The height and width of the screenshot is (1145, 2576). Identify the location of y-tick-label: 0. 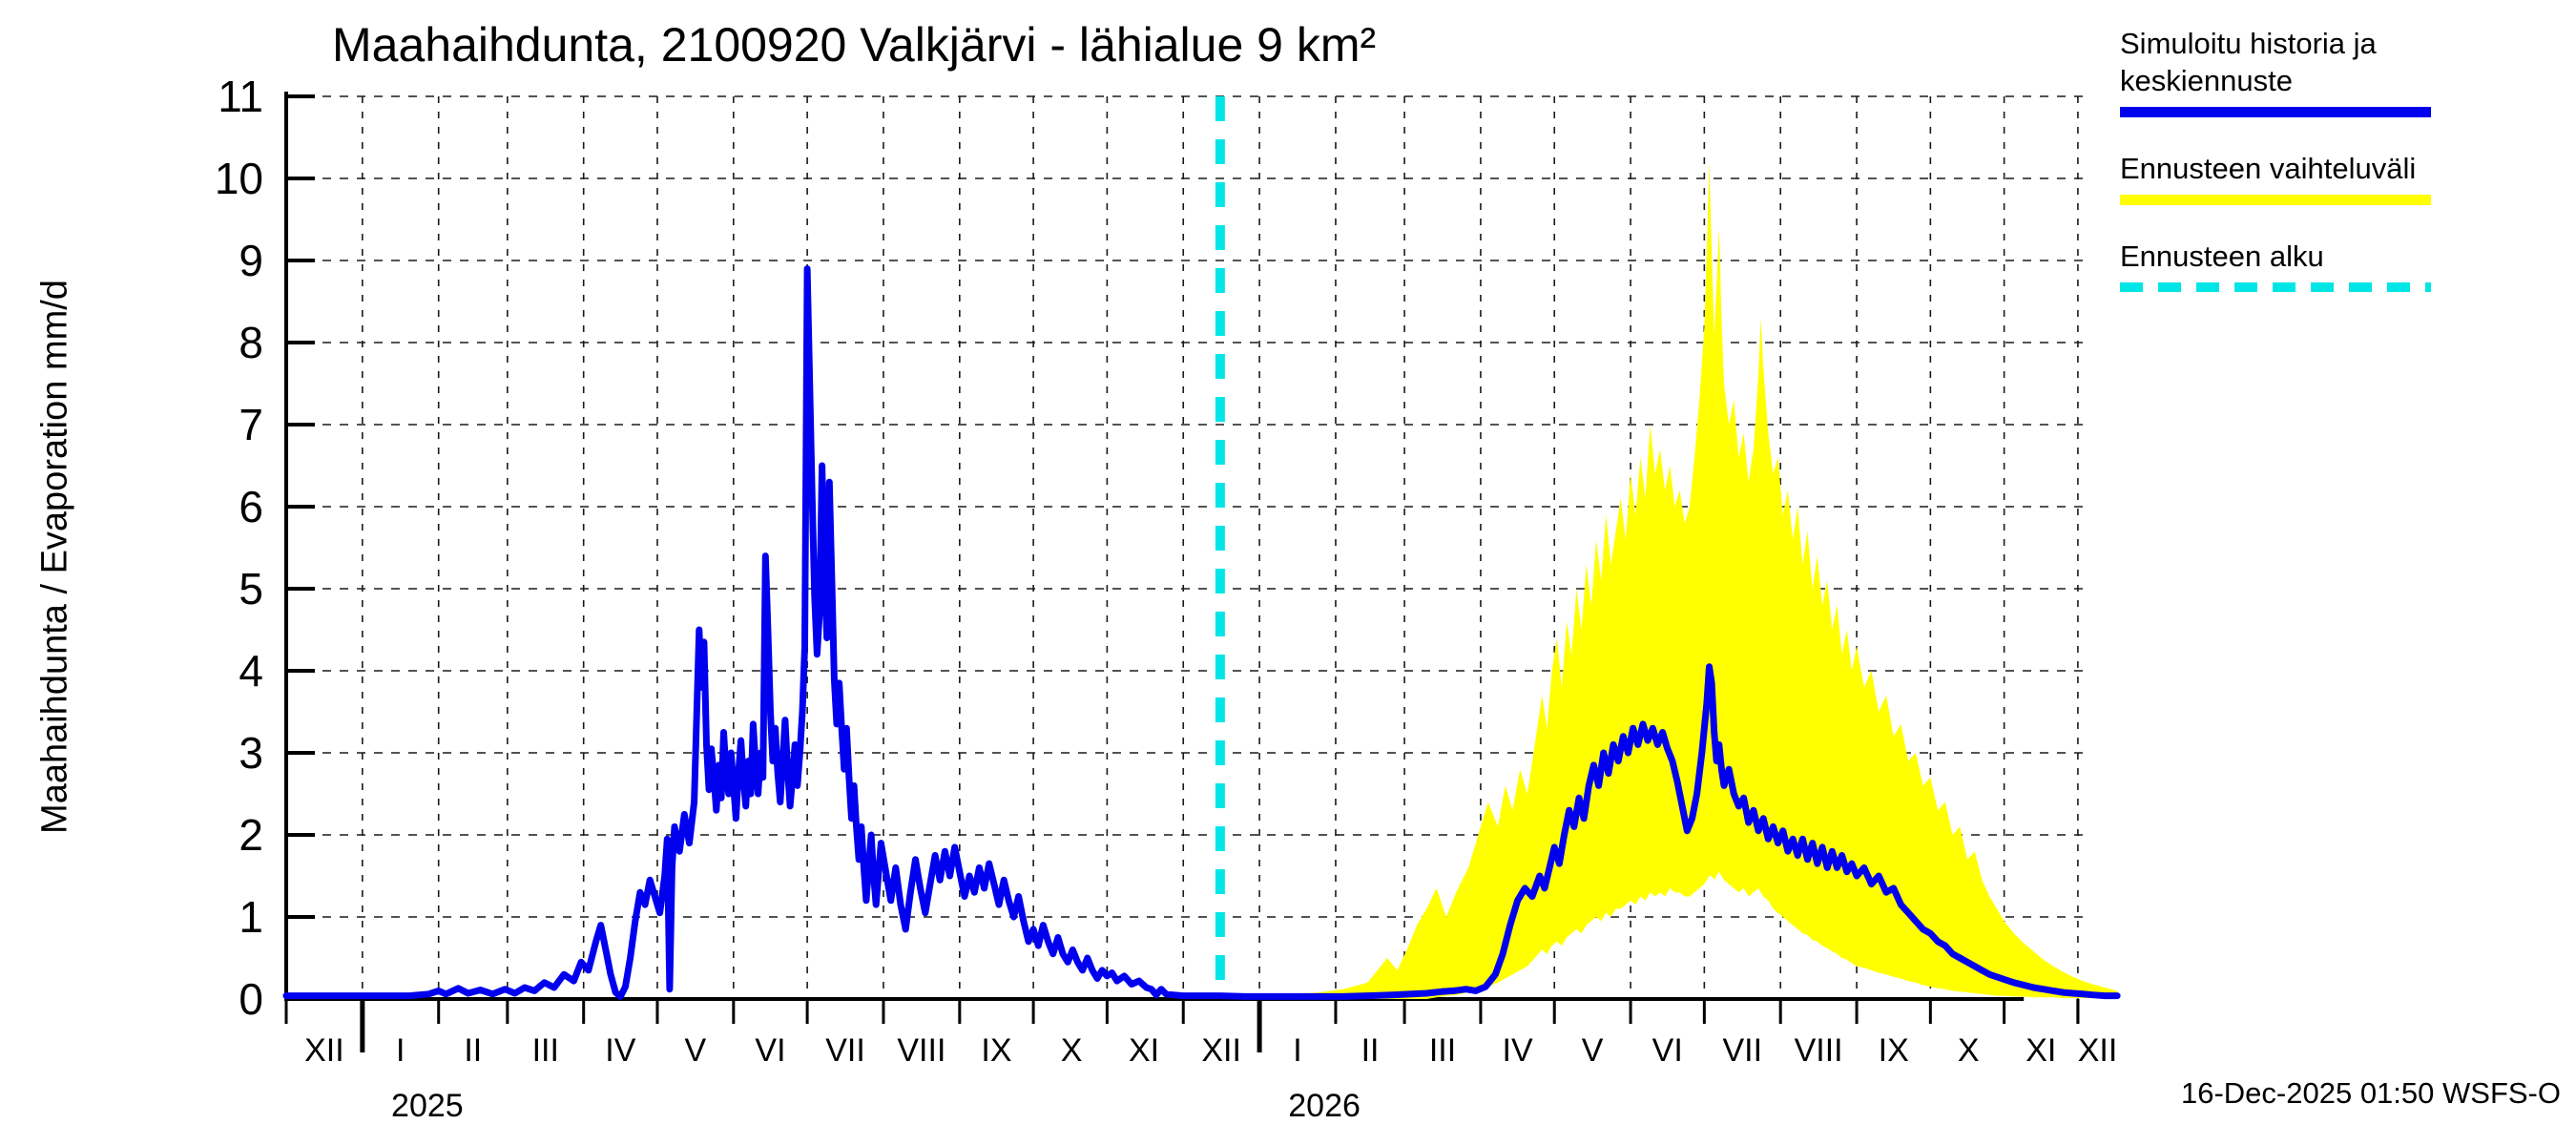
(251, 999).